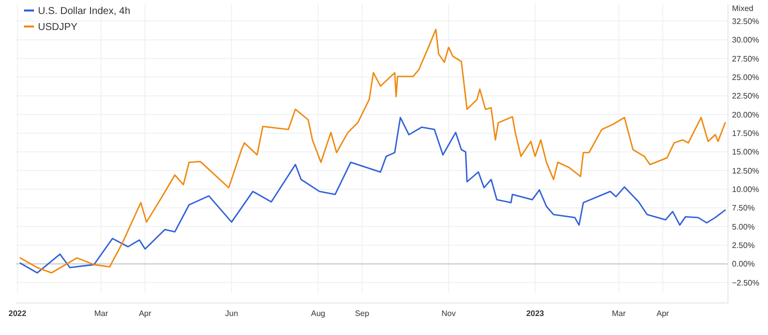 Image resolution: width=768 pixels, height=335 pixels. What do you see at coordinates (318, 313) in the screenshot?
I see `x-tick-label: Aug` at bounding box center [318, 313].